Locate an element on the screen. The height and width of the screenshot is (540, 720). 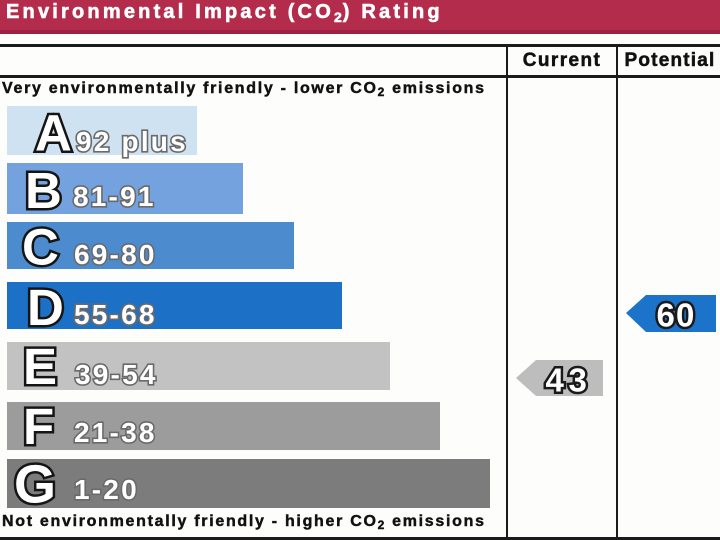
svg-text: 1-20 is located at coordinates (106, 489).